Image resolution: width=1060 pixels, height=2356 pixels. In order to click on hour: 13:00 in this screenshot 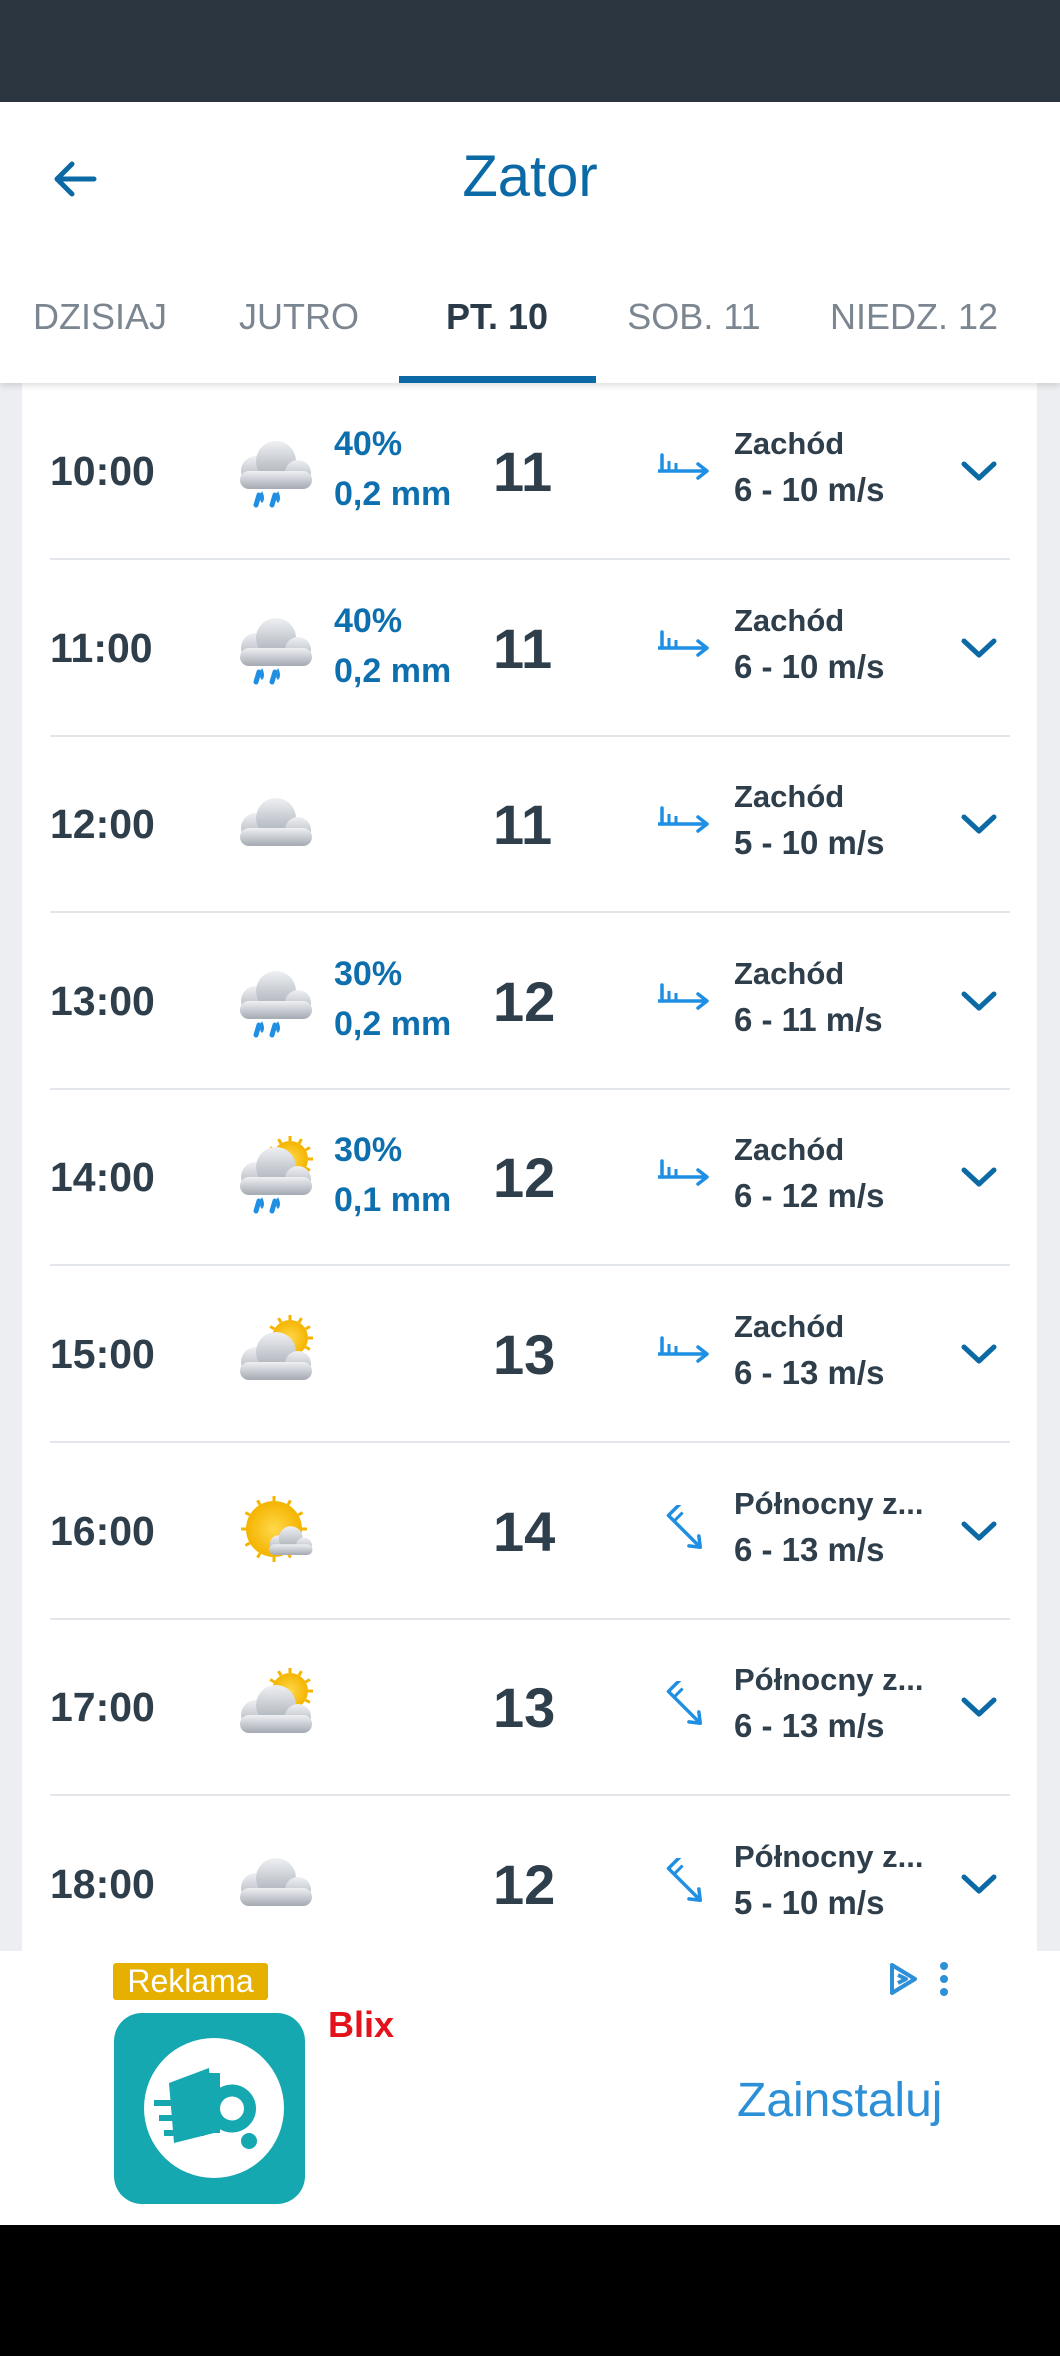, I will do `click(102, 1000)`.